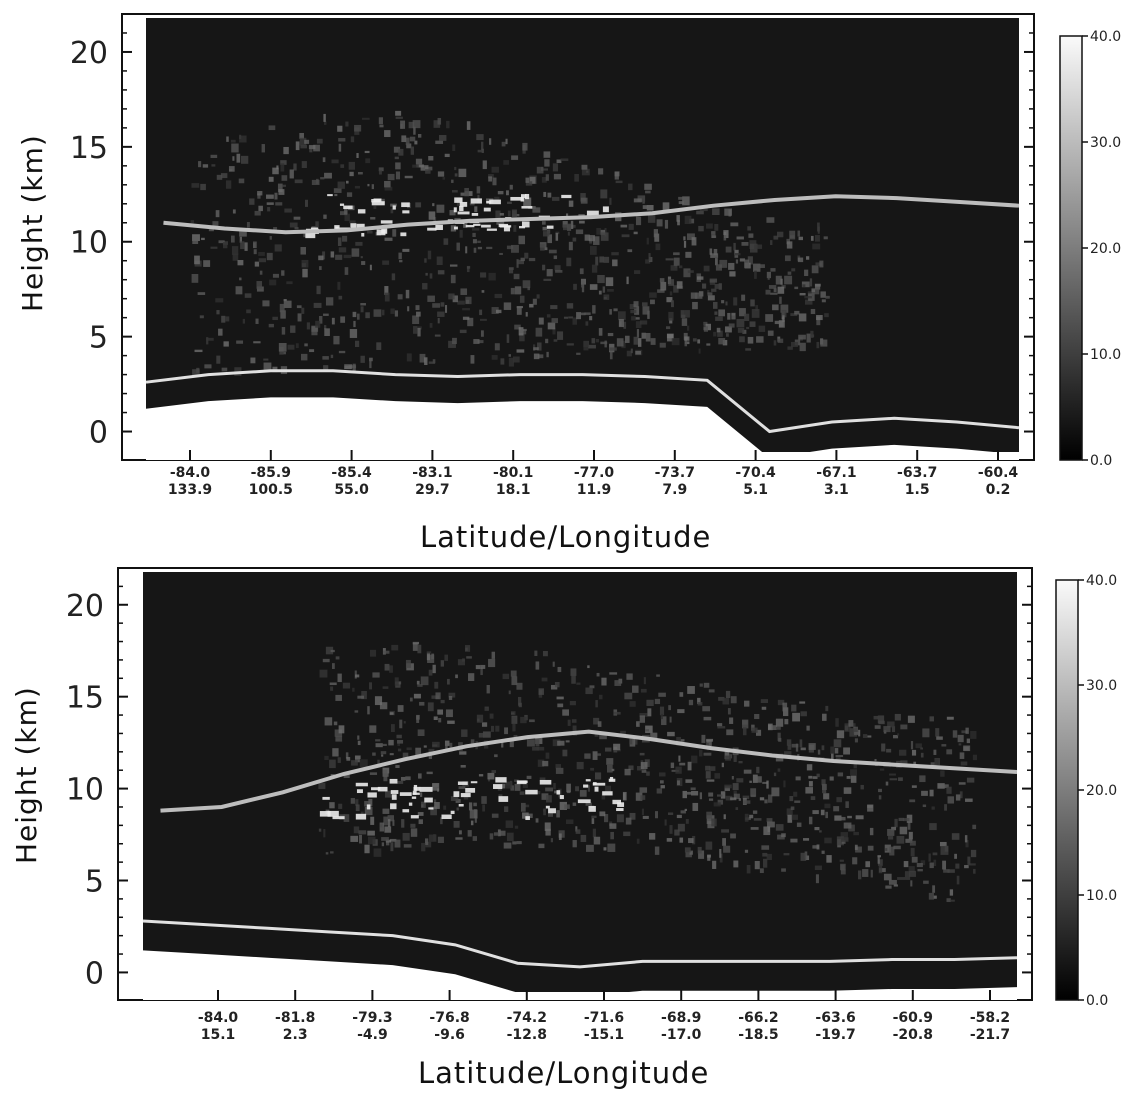 The height and width of the screenshot is (1097, 1128). What do you see at coordinates (271, 490) in the screenshot?
I see `x-tick-label-lon: 100.5` at bounding box center [271, 490].